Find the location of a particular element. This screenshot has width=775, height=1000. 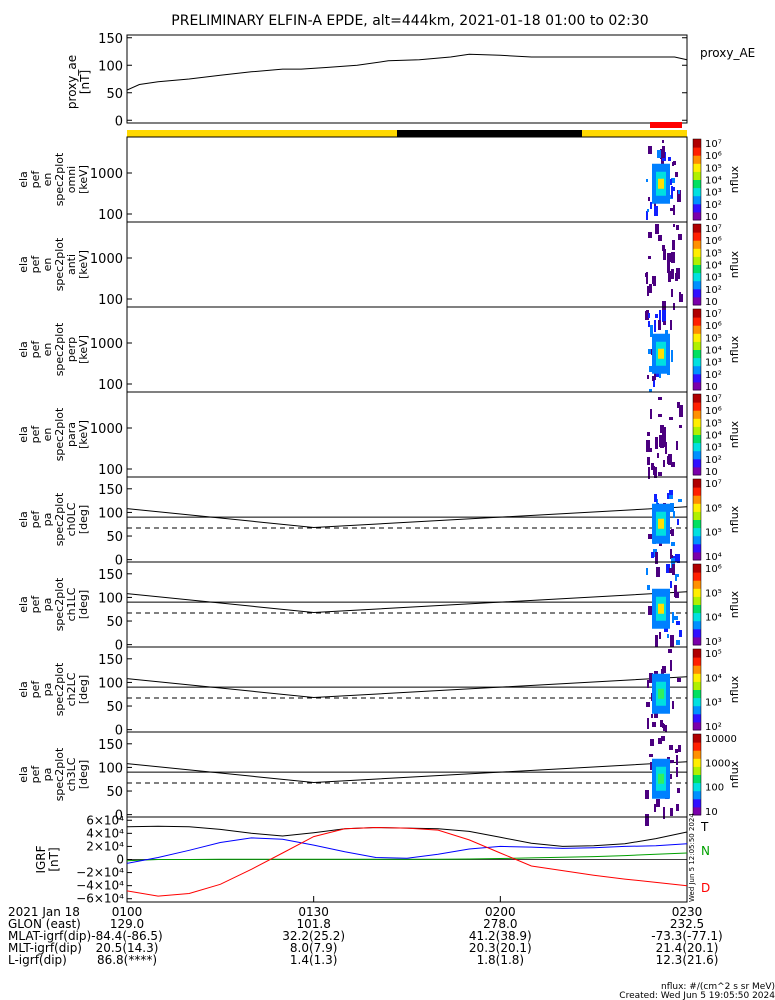

ephemeris-row-value: 21.4(20.1) is located at coordinates (687, 948).